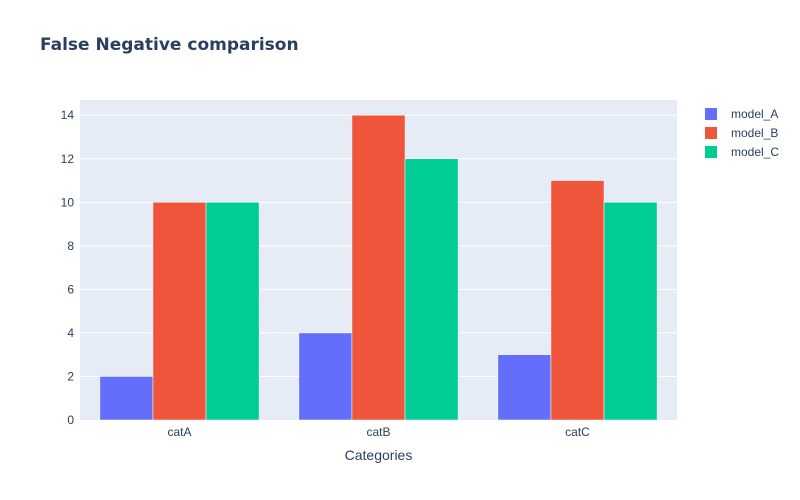  Describe the element at coordinates (126, 398) in the screenshot. I see `bar-model_A-catA` at that location.